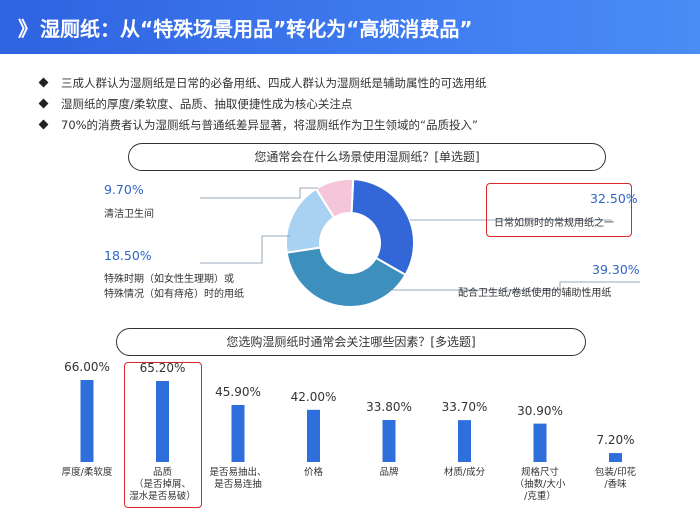  What do you see at coordinates (464, 407) in the screenshot?
I see `bar-value-label: 33.70%` at bounding box center [464, 407].